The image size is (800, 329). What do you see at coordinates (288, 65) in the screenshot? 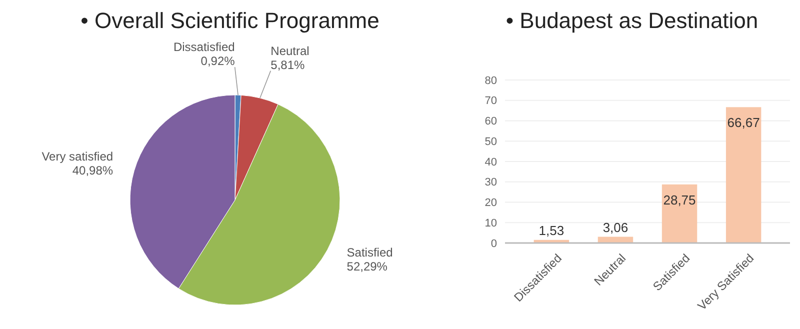
I see `data-label: 5,81%` at bounding box center [288, 65].